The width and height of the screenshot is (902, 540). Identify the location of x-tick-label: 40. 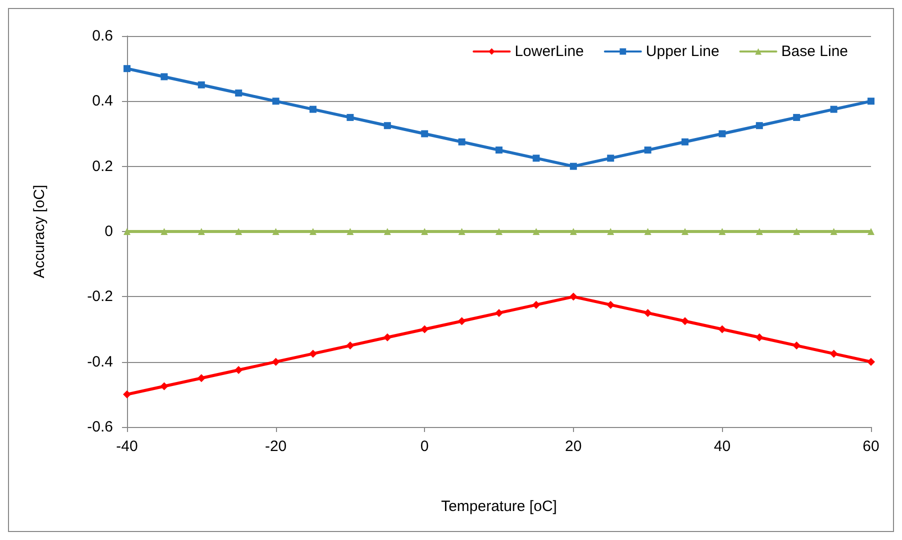
(722, 446).